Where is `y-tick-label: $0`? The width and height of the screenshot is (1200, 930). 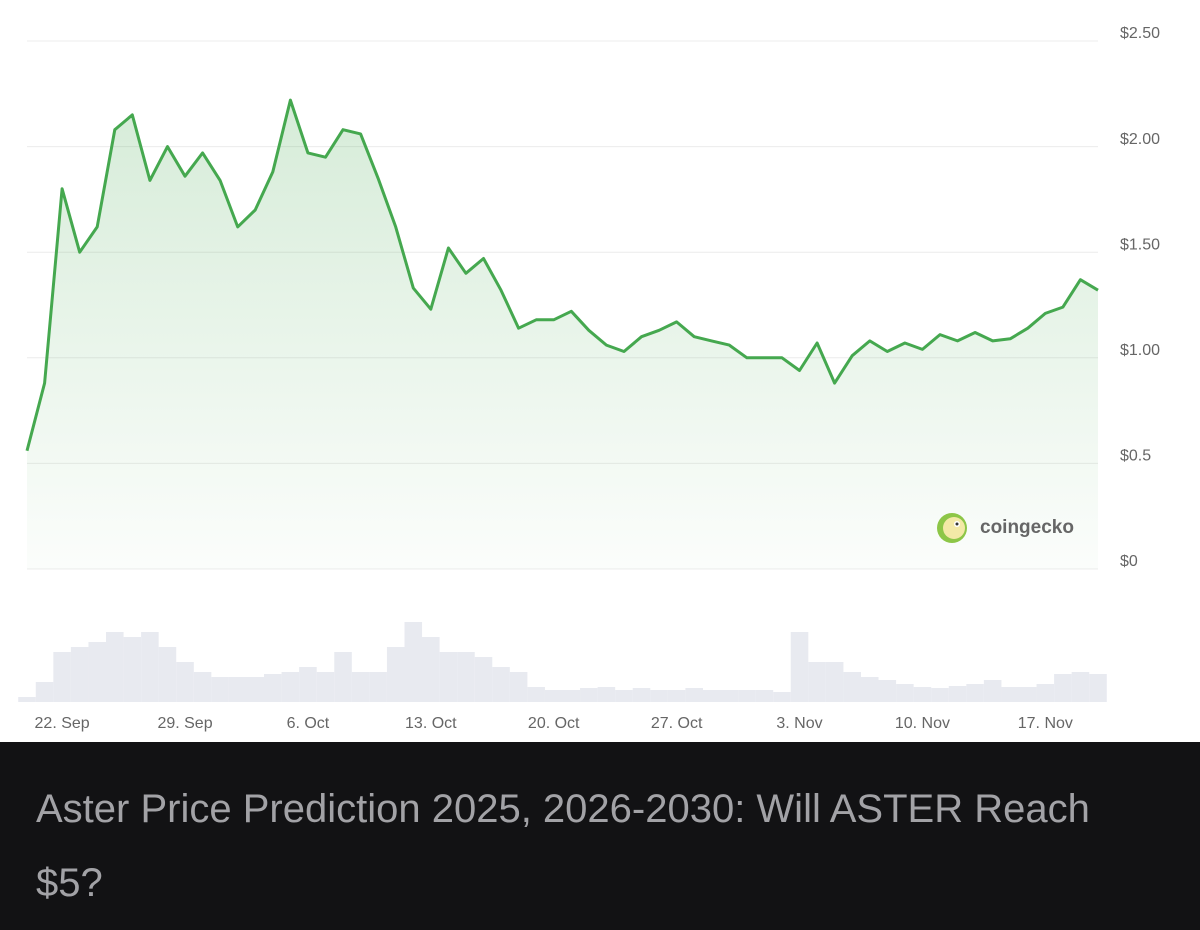 y-tick-label: $0 is located at coordinates (1129, 561).